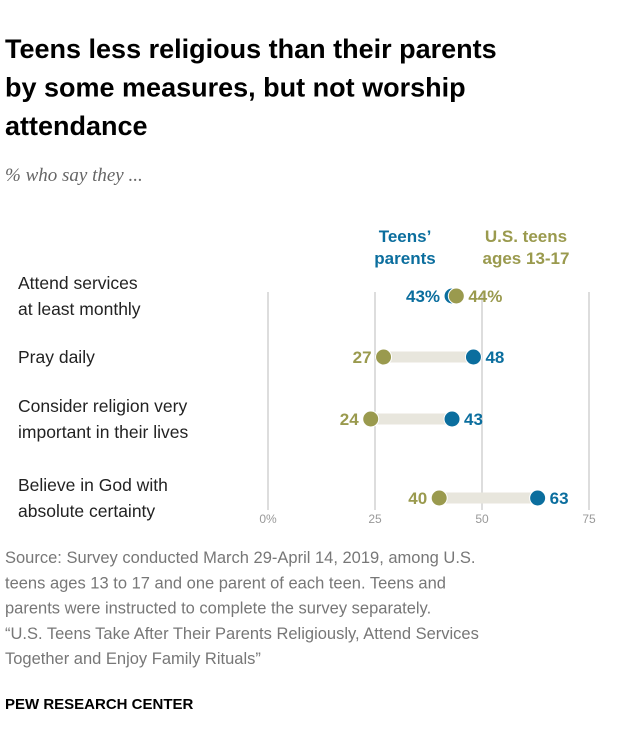 This screenshot has height=750, width=620. Describe the element at coordinates (473, 419) in the screenshot. I see `value-label: 43` at that location.